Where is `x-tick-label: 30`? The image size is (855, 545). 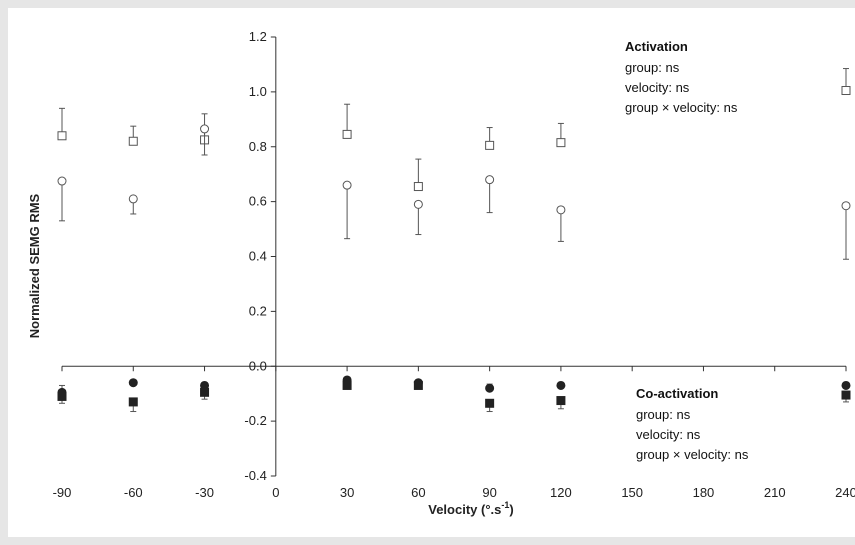
x-tick-label: 30 is located at coordinates (347, 492).